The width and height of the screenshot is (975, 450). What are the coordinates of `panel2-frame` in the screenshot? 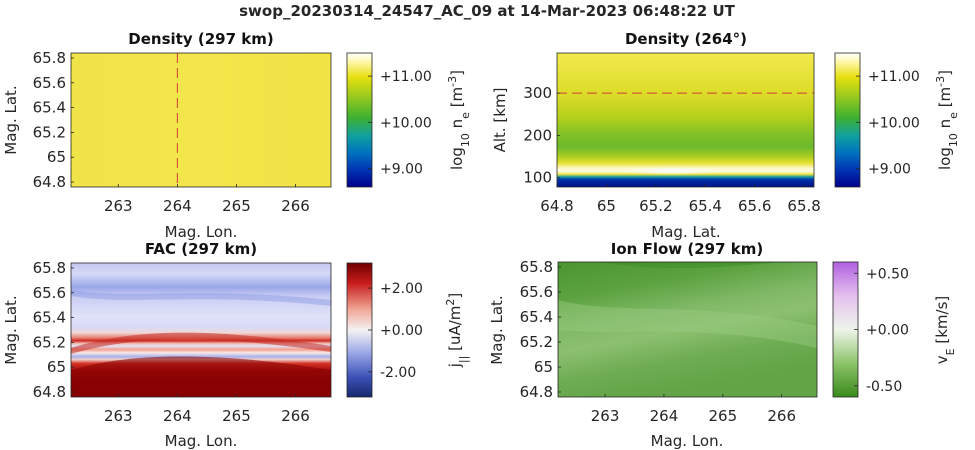 It's located at (685, 120).